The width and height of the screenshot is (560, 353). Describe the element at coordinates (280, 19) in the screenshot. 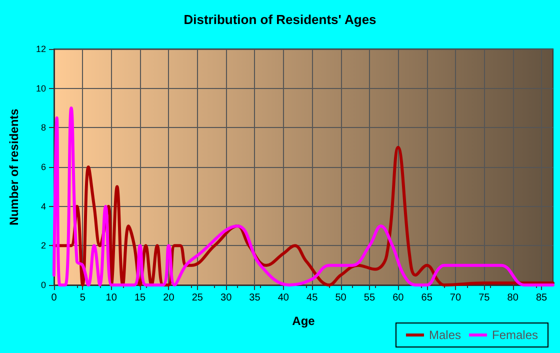

I see `chart-title: Distribution of Residents' Ages` at that location.